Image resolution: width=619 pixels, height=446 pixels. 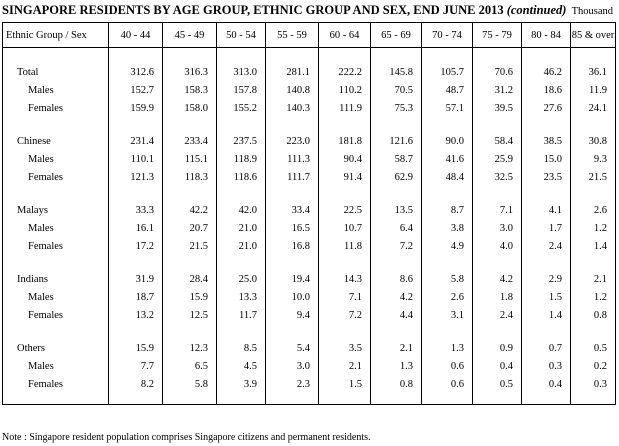 I want to click on value-cell: 0.5, so click(x=497, y=384).